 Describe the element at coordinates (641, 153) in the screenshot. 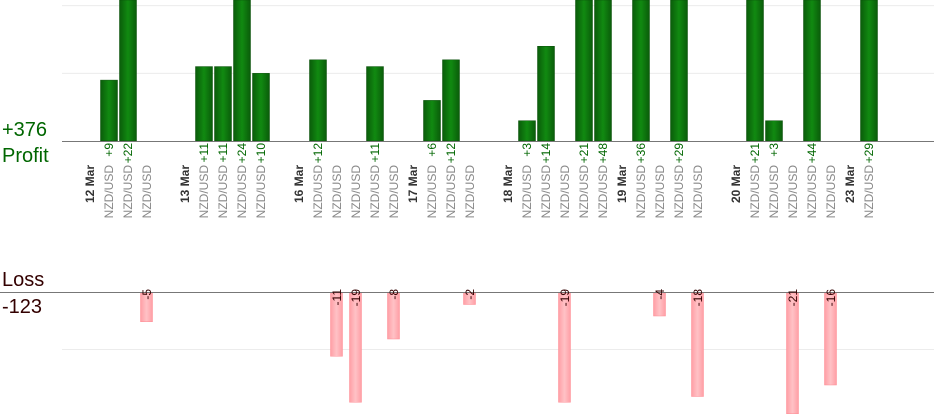

I see `profit-value-label: +36` at that location.